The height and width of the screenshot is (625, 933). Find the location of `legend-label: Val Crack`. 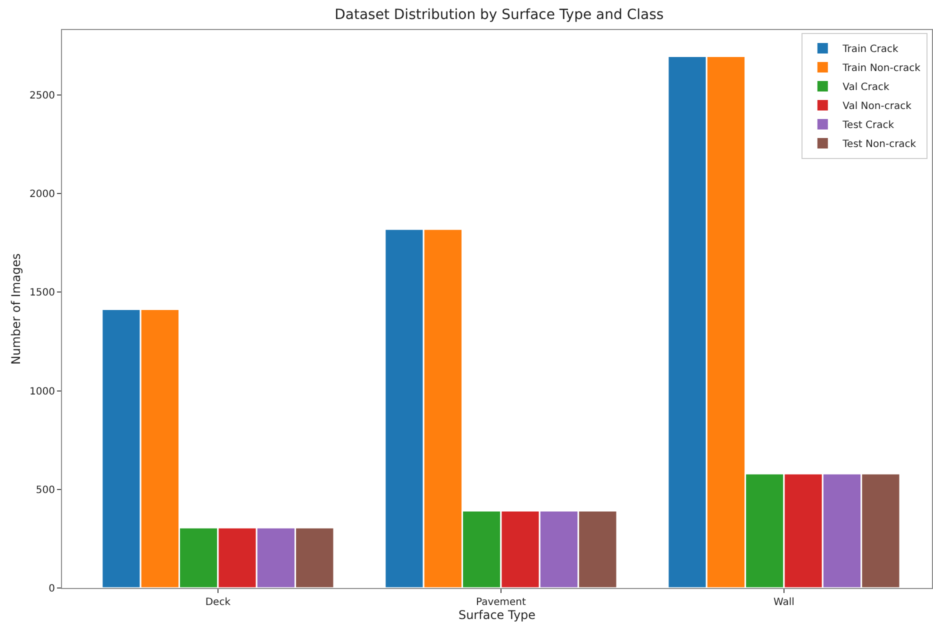

legend-label: Val Crack is located at coordinates (866, 88).